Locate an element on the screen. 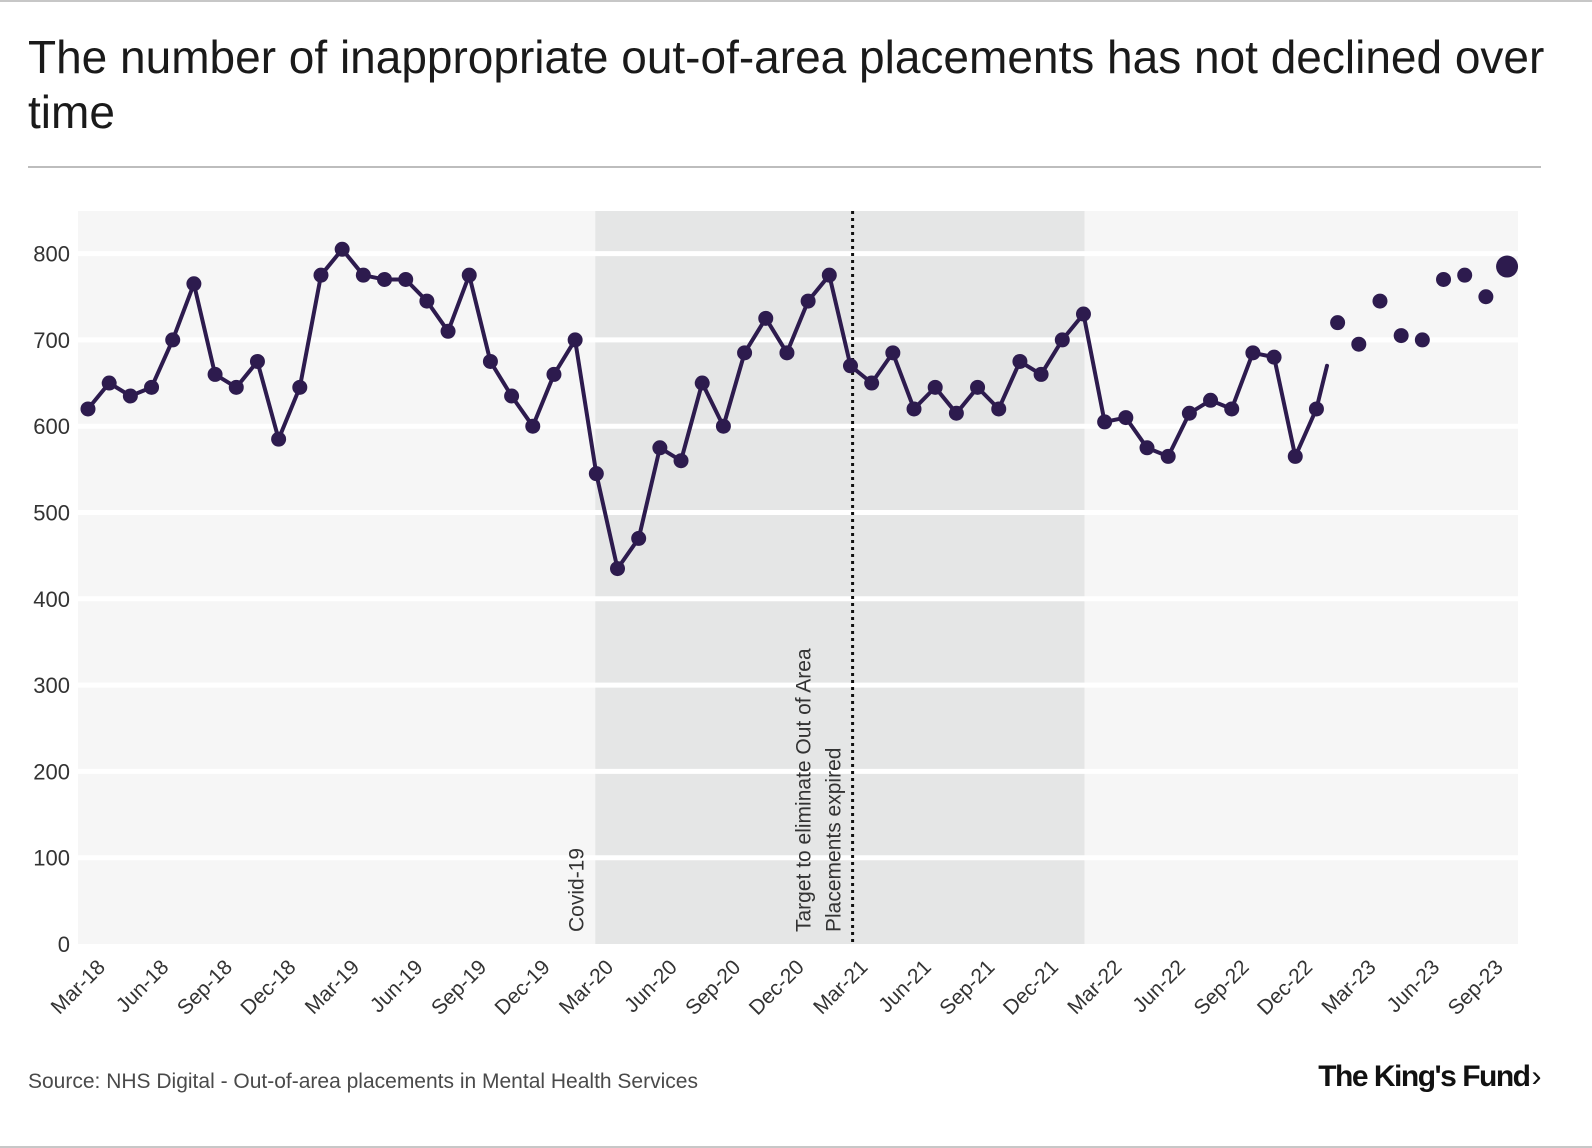 The image size is (1592, 1148). x-tick-label: Sep-22 is located at coordinates (1222, 988).